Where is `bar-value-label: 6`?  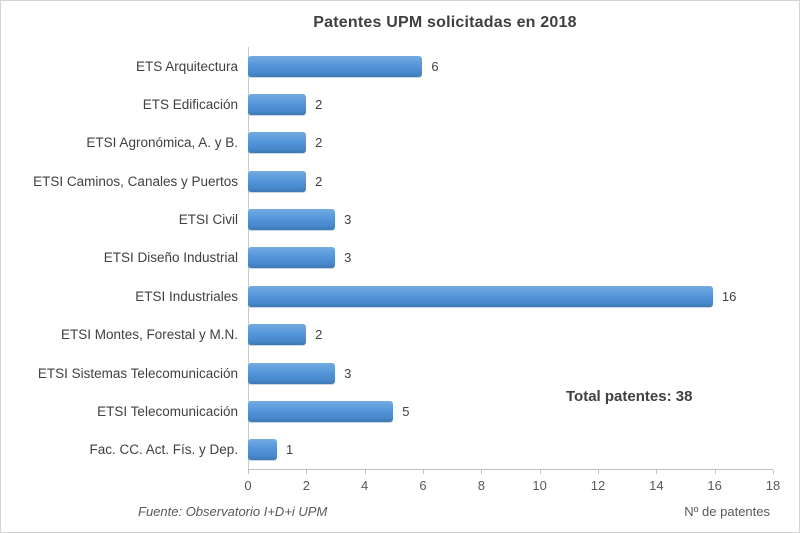 bar-value-label: 6 is located at coordinates (435, 66).